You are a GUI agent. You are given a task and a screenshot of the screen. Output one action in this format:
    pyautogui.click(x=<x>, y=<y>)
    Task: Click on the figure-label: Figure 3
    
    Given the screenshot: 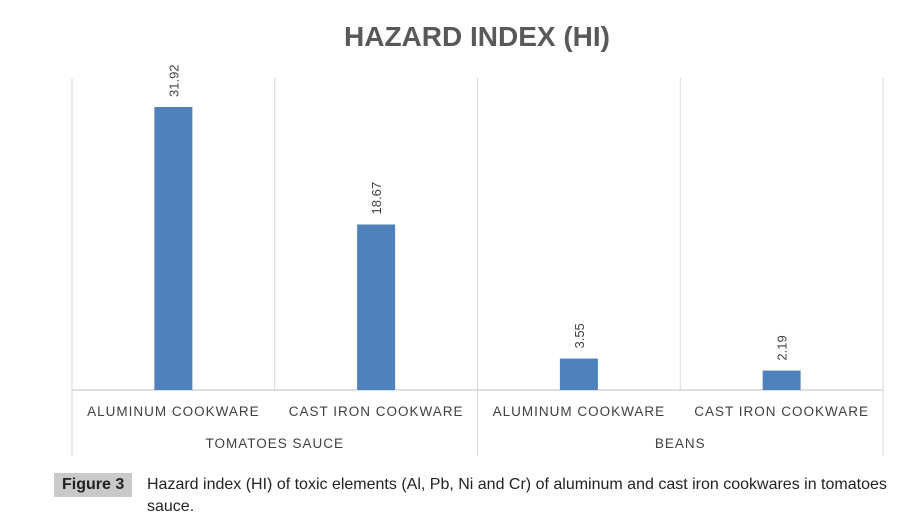 What is the action you would take?
    pyautogui.click(x=93, y=485)
    